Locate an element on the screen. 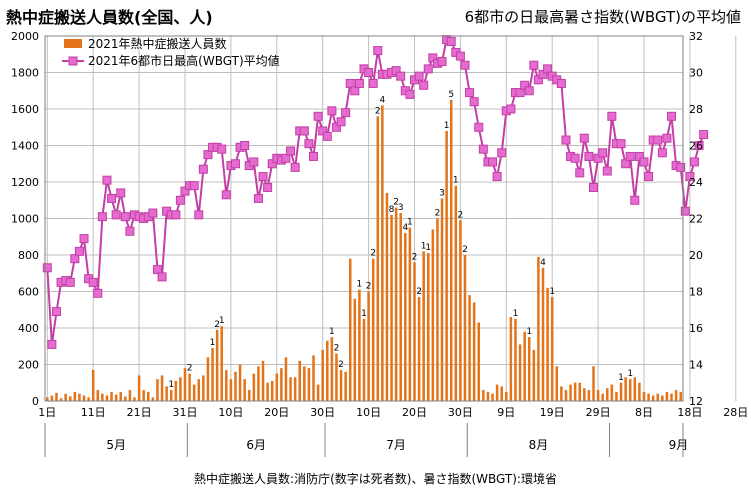  y-right-tick-label: 12 is located at coordinates (696, 401).